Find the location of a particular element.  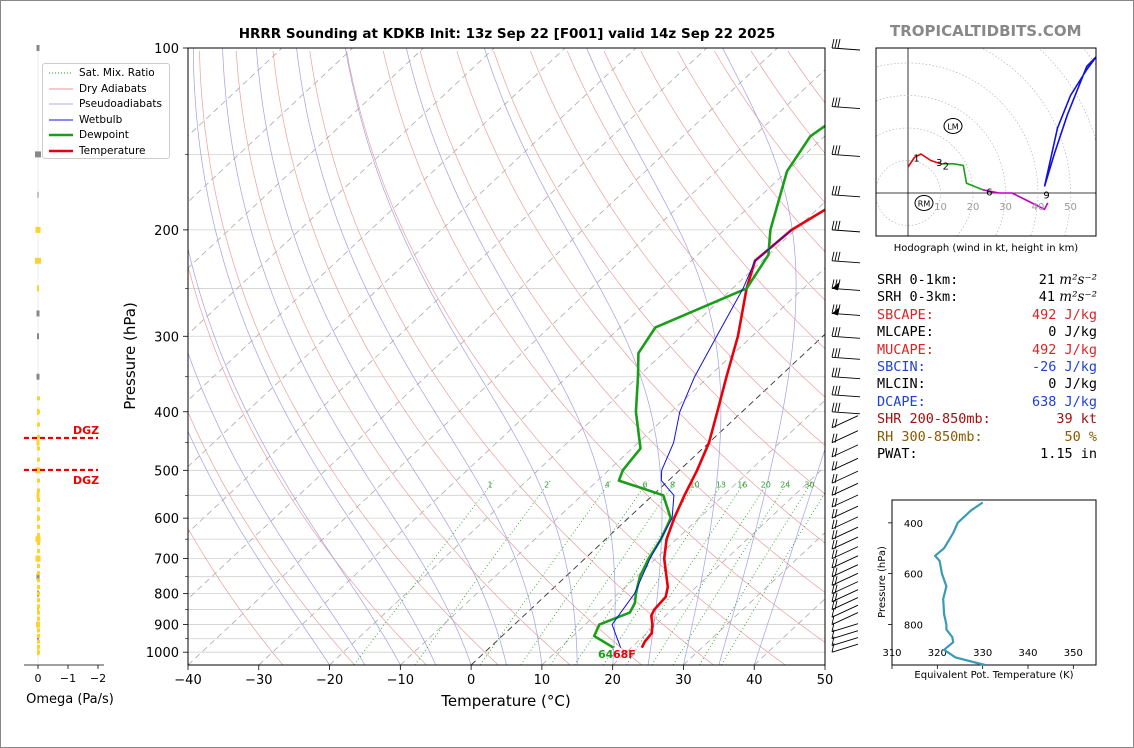

stat-label: DCAPE: is located at coordinates (901, 401).